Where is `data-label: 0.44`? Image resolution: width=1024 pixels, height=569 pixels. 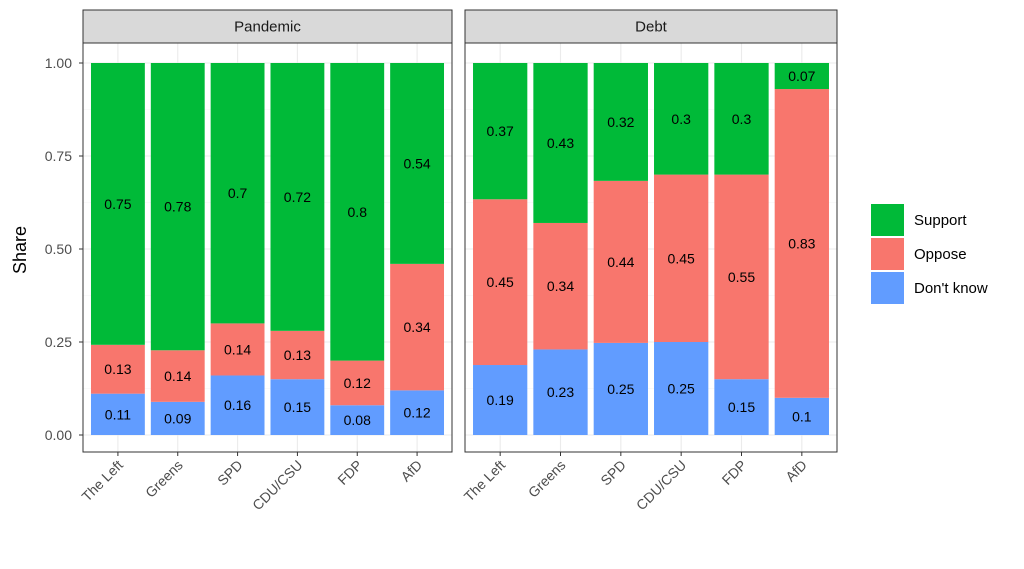 data-label: 0.44 is located at coordinates (620, 262).